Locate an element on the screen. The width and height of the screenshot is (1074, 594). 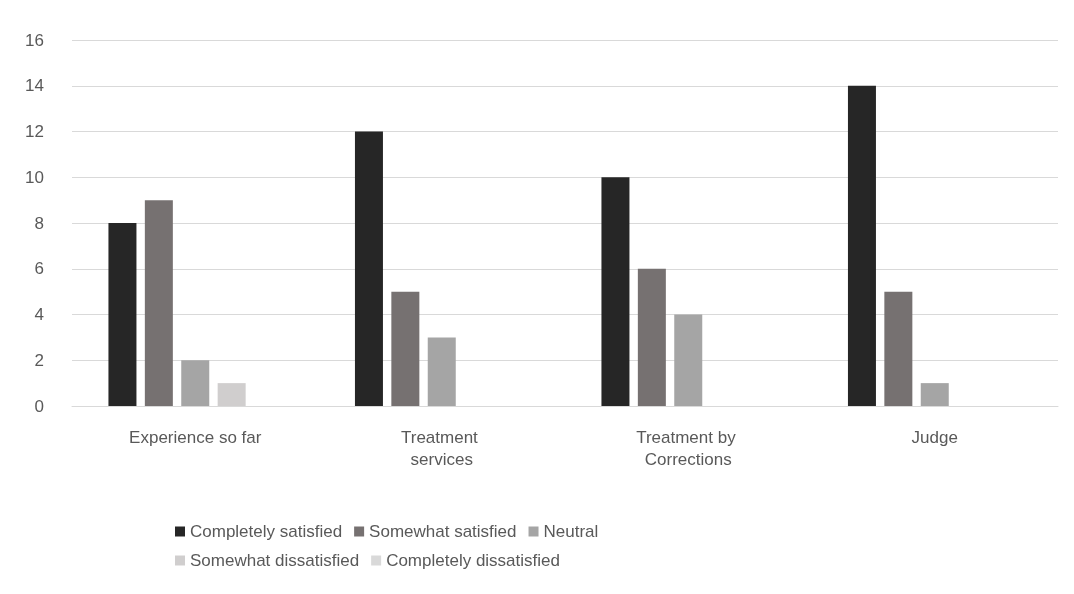
y-tick-label: 2 is located at coordinates (39, 360).